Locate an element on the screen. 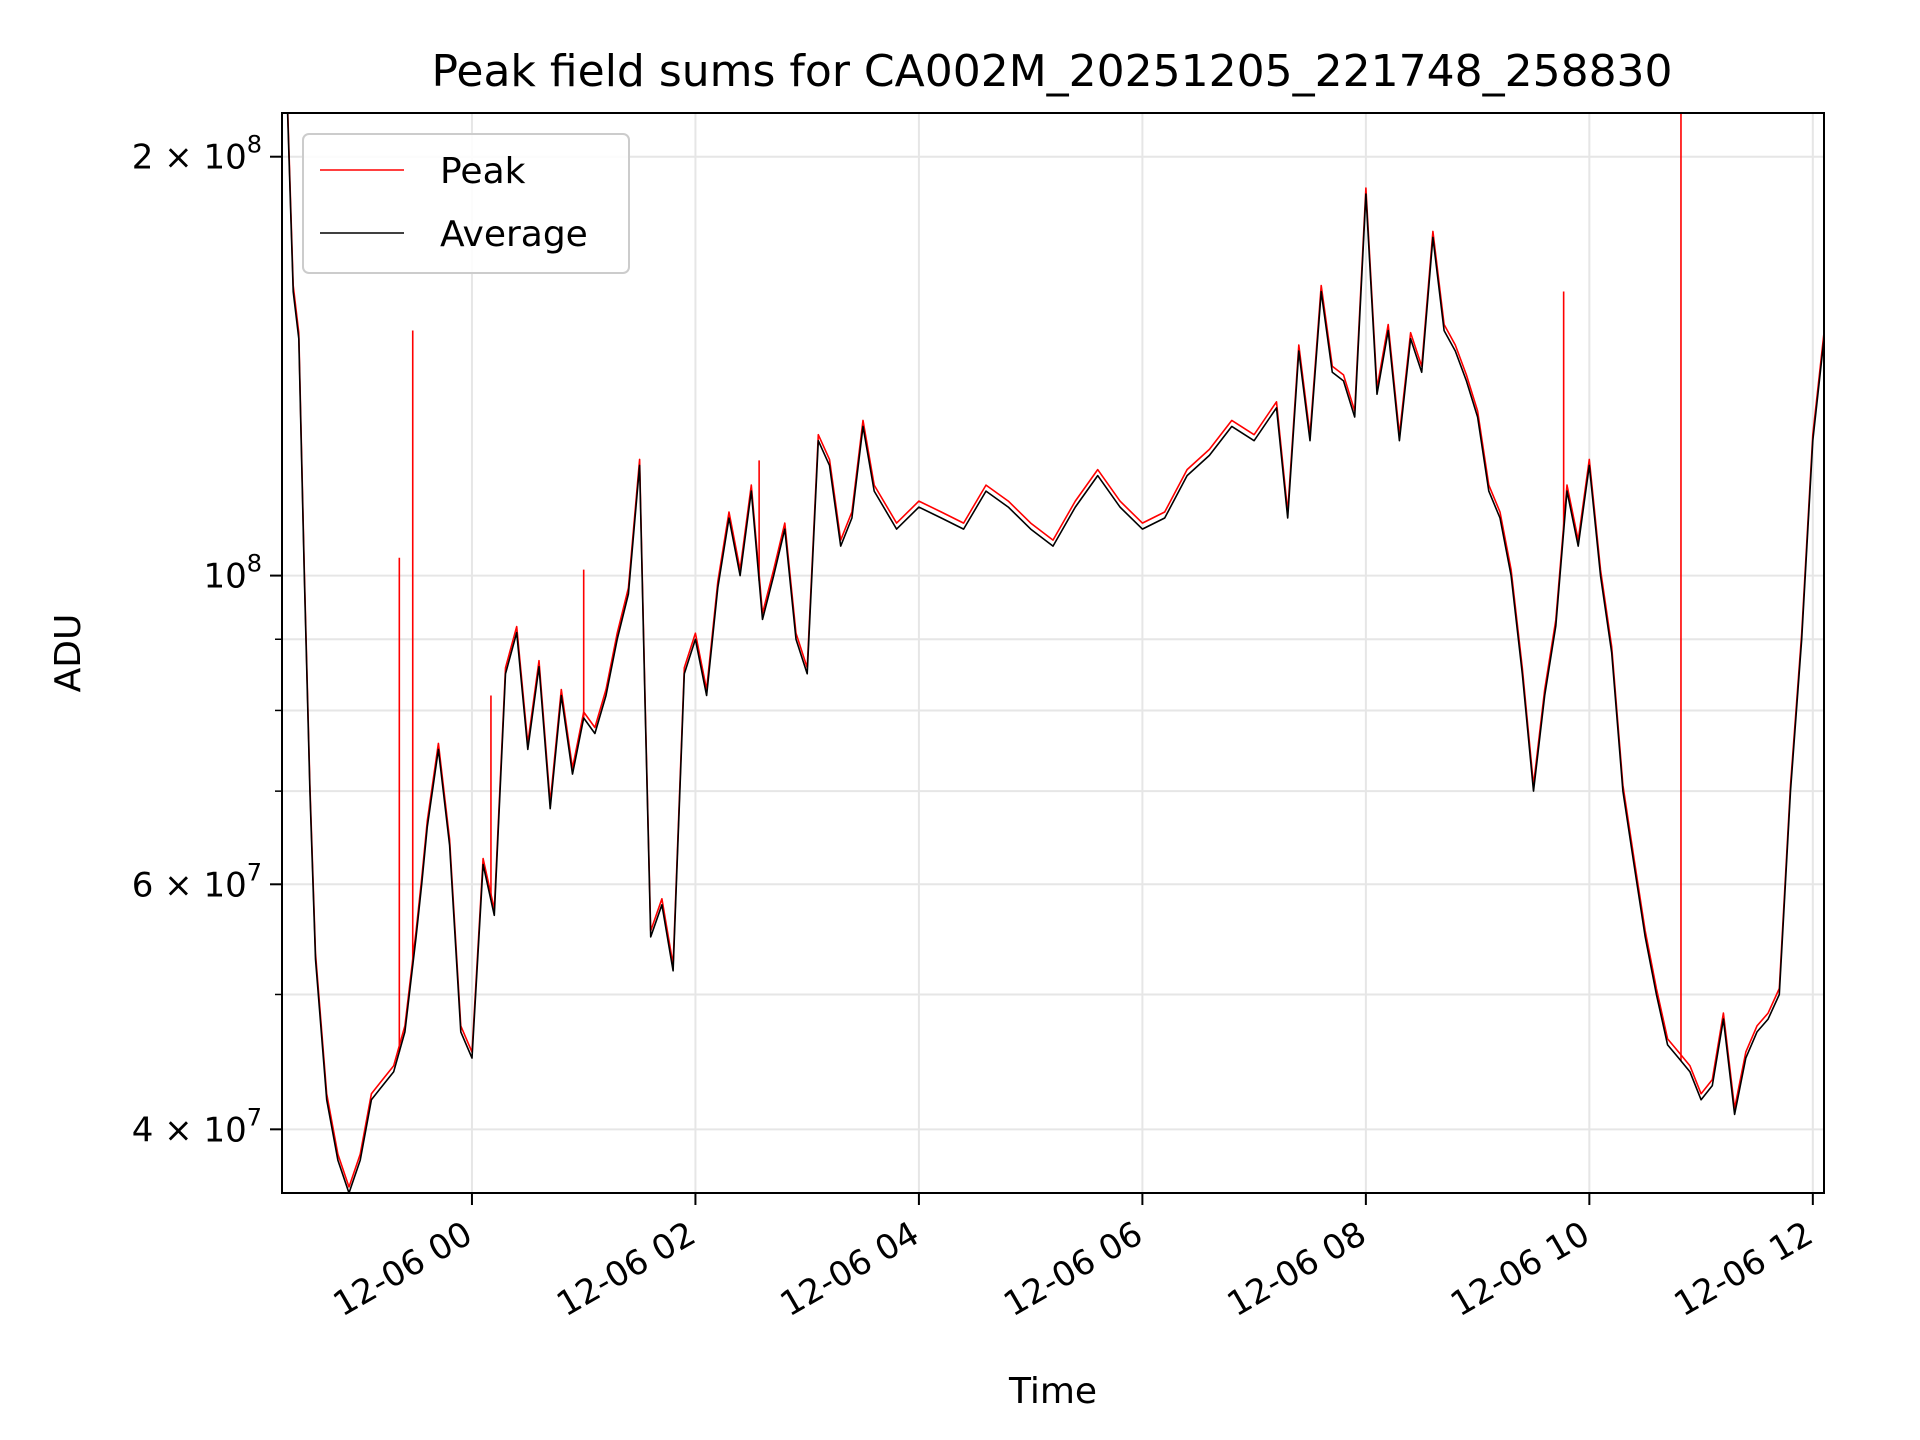 The width and height of the screenshot is (1920, 1440). y-tick-label: 108 is located at coordinates (232, 573).